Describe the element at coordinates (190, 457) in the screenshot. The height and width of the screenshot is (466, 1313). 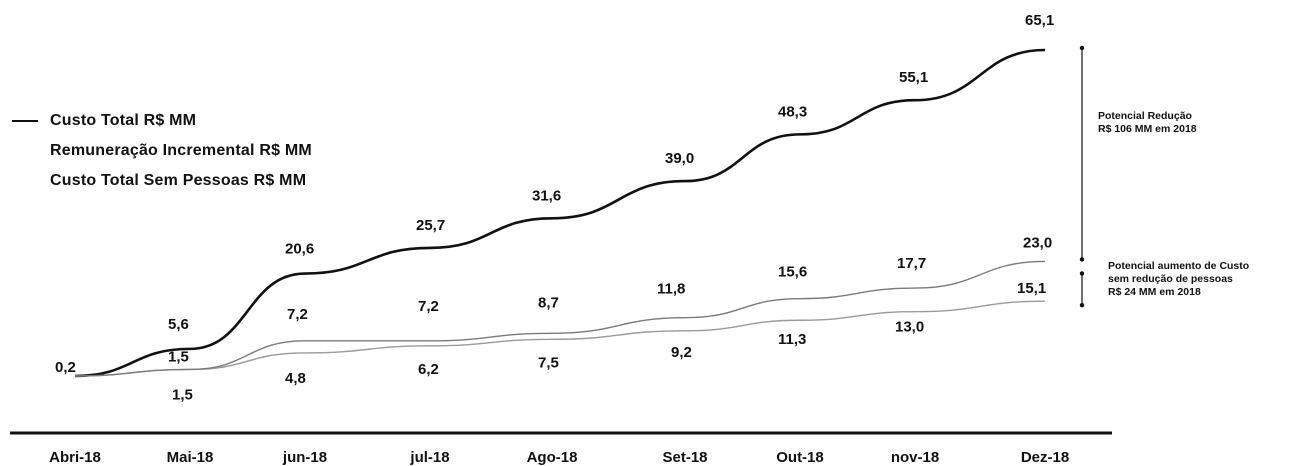
I see `x-tick-label: Mai-18` at that location.